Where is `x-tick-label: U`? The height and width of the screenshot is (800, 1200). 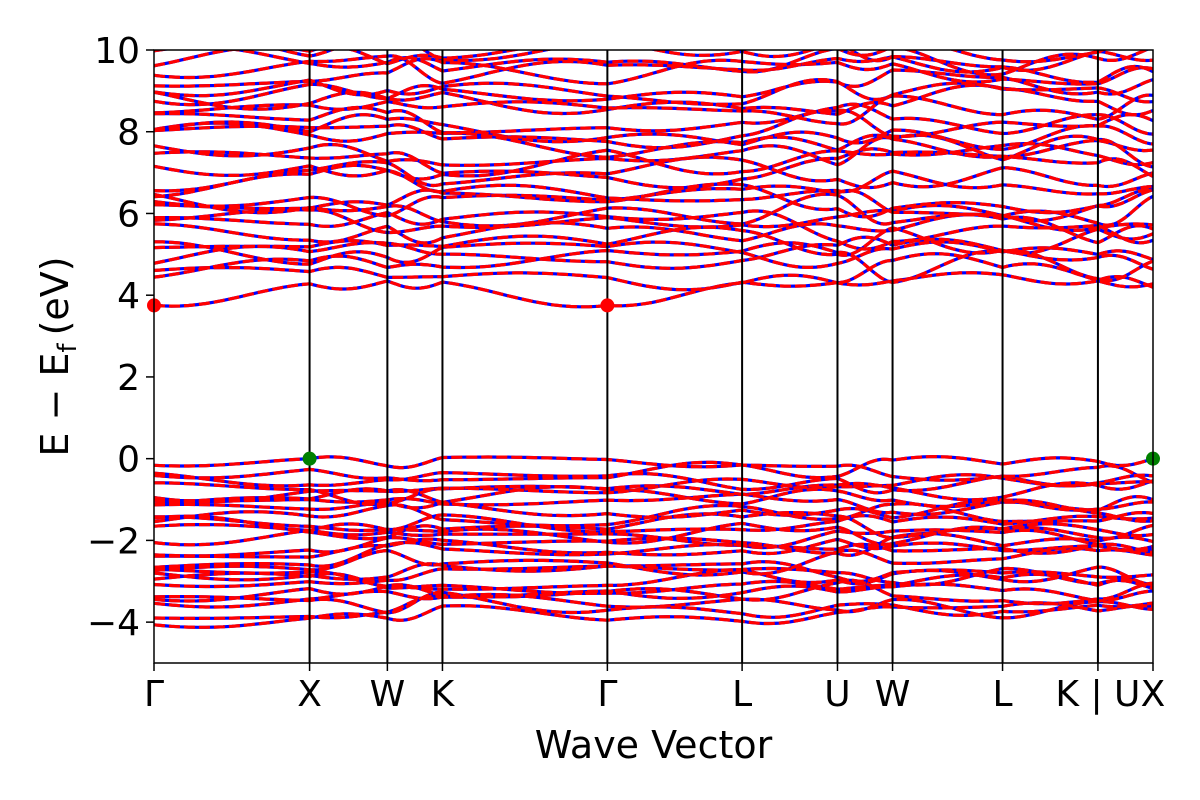
x-tick-label: U is located at coordinates (837, 694).